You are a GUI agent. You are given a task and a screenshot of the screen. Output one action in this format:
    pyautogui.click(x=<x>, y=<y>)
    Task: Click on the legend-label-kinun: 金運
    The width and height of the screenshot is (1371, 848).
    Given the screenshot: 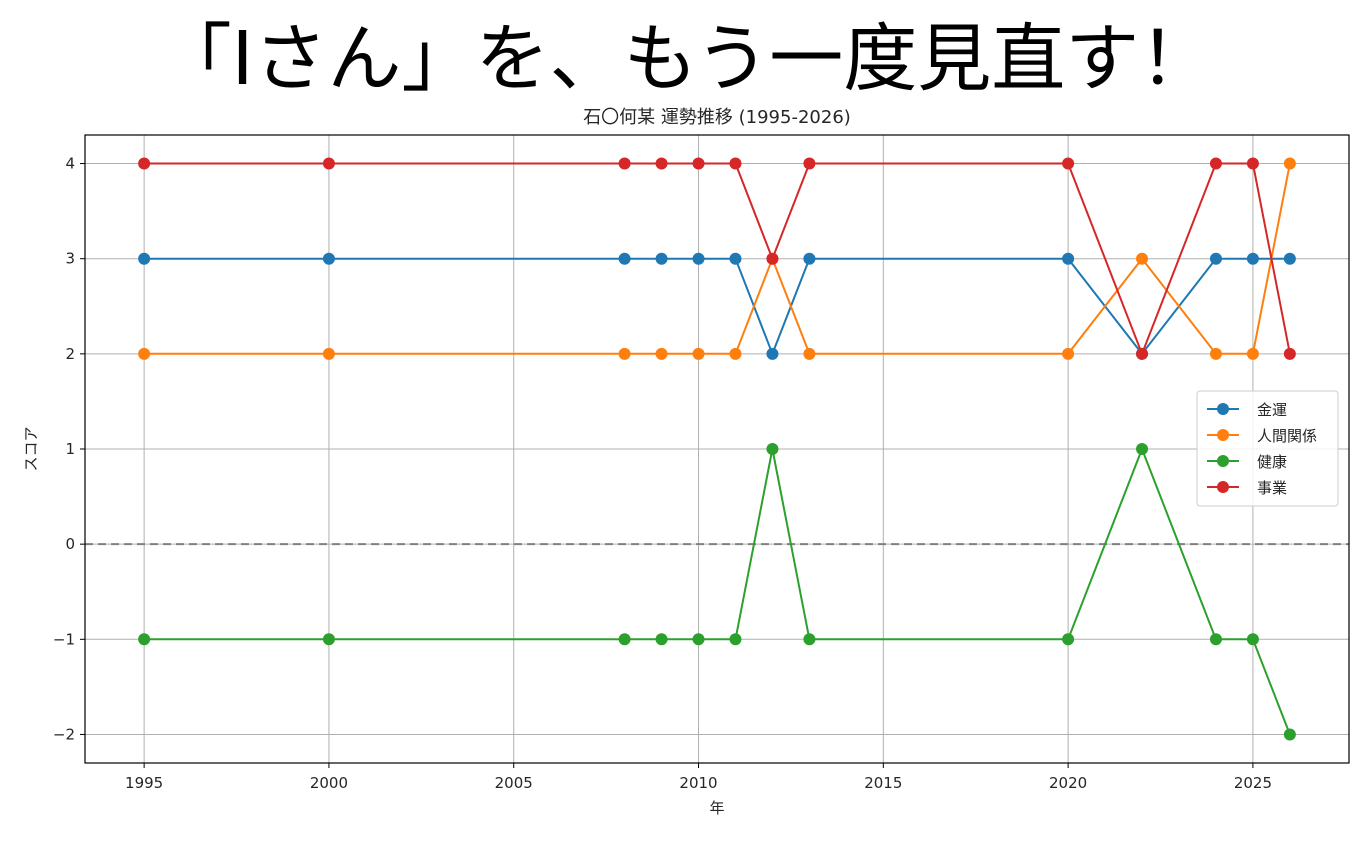 What is the action you would take?
    pyautogui.click(x=1272, y=410)
    